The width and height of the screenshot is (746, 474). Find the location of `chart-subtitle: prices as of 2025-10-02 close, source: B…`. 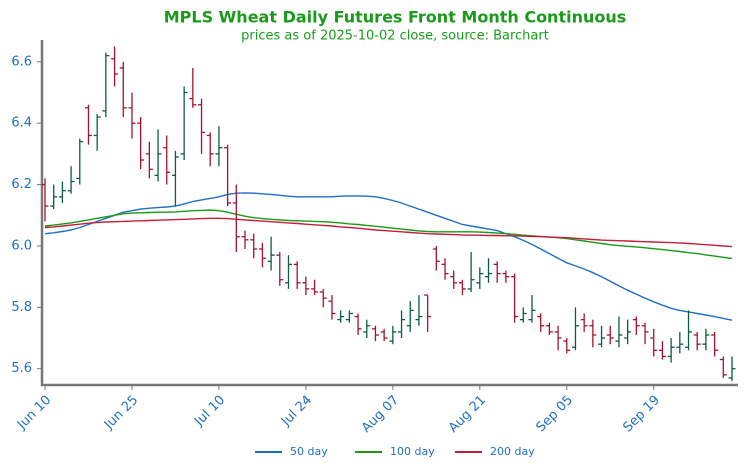

chart-subtitle: prices as of 2025-10-02 close, source: B… is located at coordinates (395, 36).